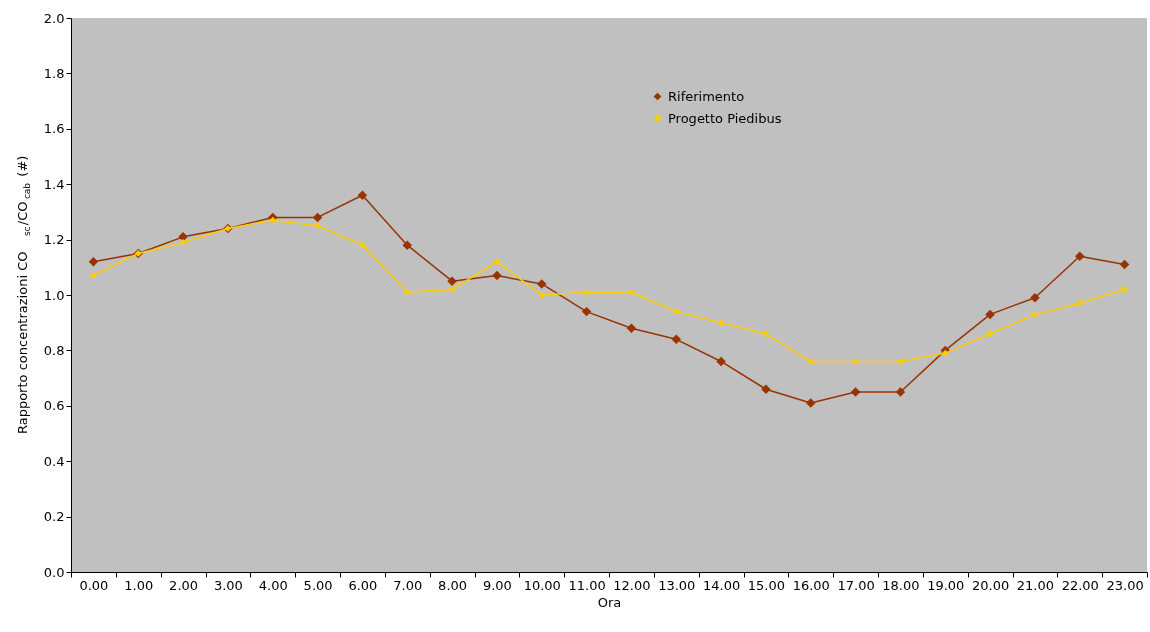 This screenshot has height=632, width=1150. I want to click on x-tick-label: 5.00, so click(318, 585).